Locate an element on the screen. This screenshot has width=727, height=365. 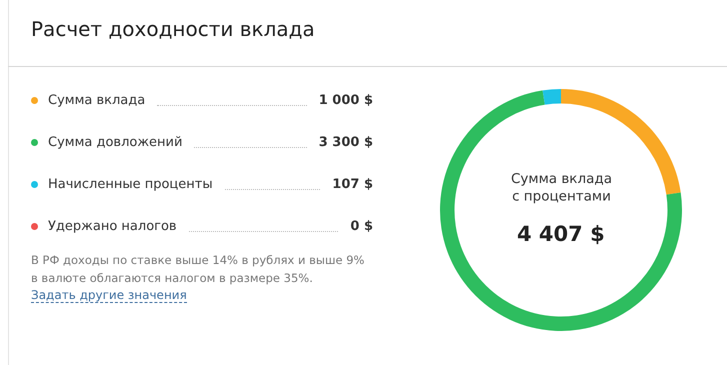
legend-label: Удержано налогов is located at coordinates (112, 226).